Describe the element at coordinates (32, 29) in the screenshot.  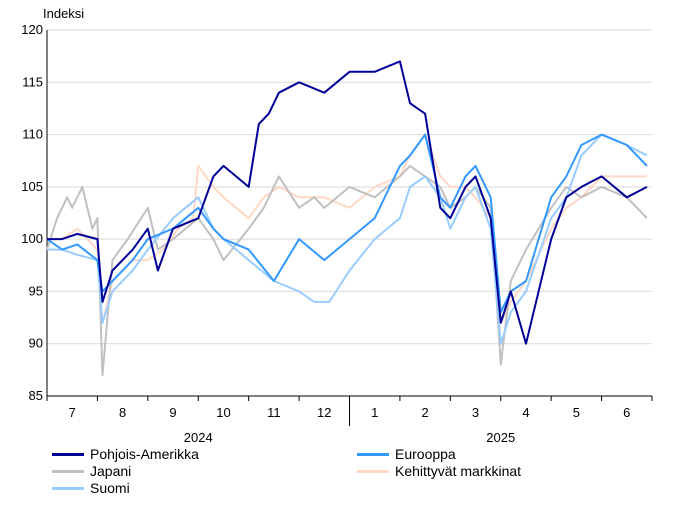
I see `y-tick-label: 120` at that location.